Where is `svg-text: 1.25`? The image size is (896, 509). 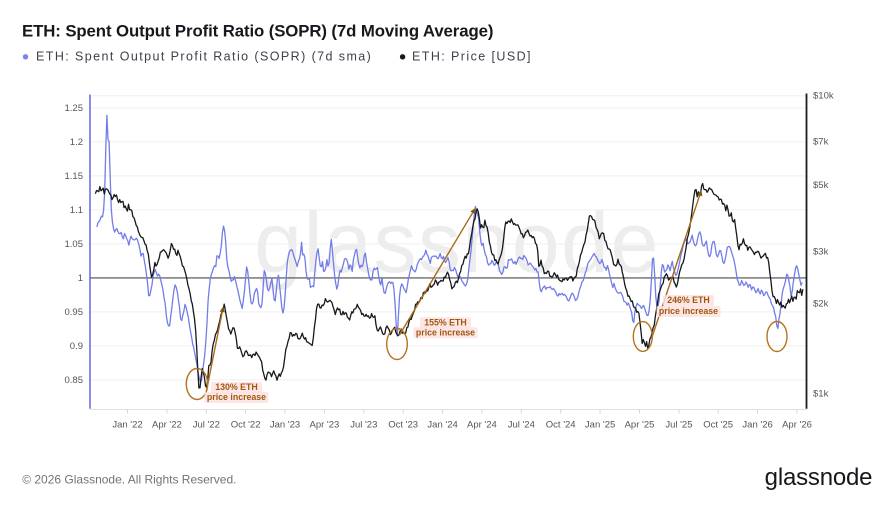
svg-text: 1.25 is located at coordinates (74, 108).